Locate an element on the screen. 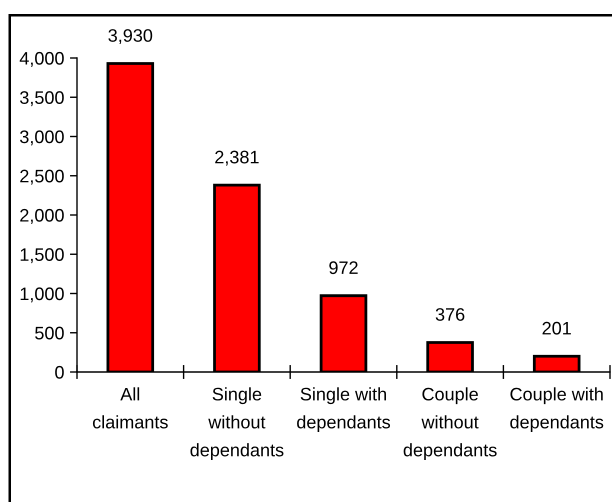 This screenshot has height=502, width=612. x-tick-label: Single with dependants is located at coordinates (343, 409).